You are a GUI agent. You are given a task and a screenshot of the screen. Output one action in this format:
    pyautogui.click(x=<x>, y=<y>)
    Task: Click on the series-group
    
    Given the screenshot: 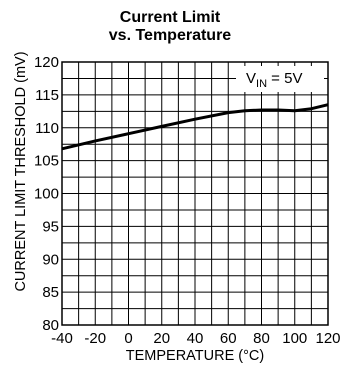 What is the action you would take?
    pyautogui.click(x=195, y=127)
    